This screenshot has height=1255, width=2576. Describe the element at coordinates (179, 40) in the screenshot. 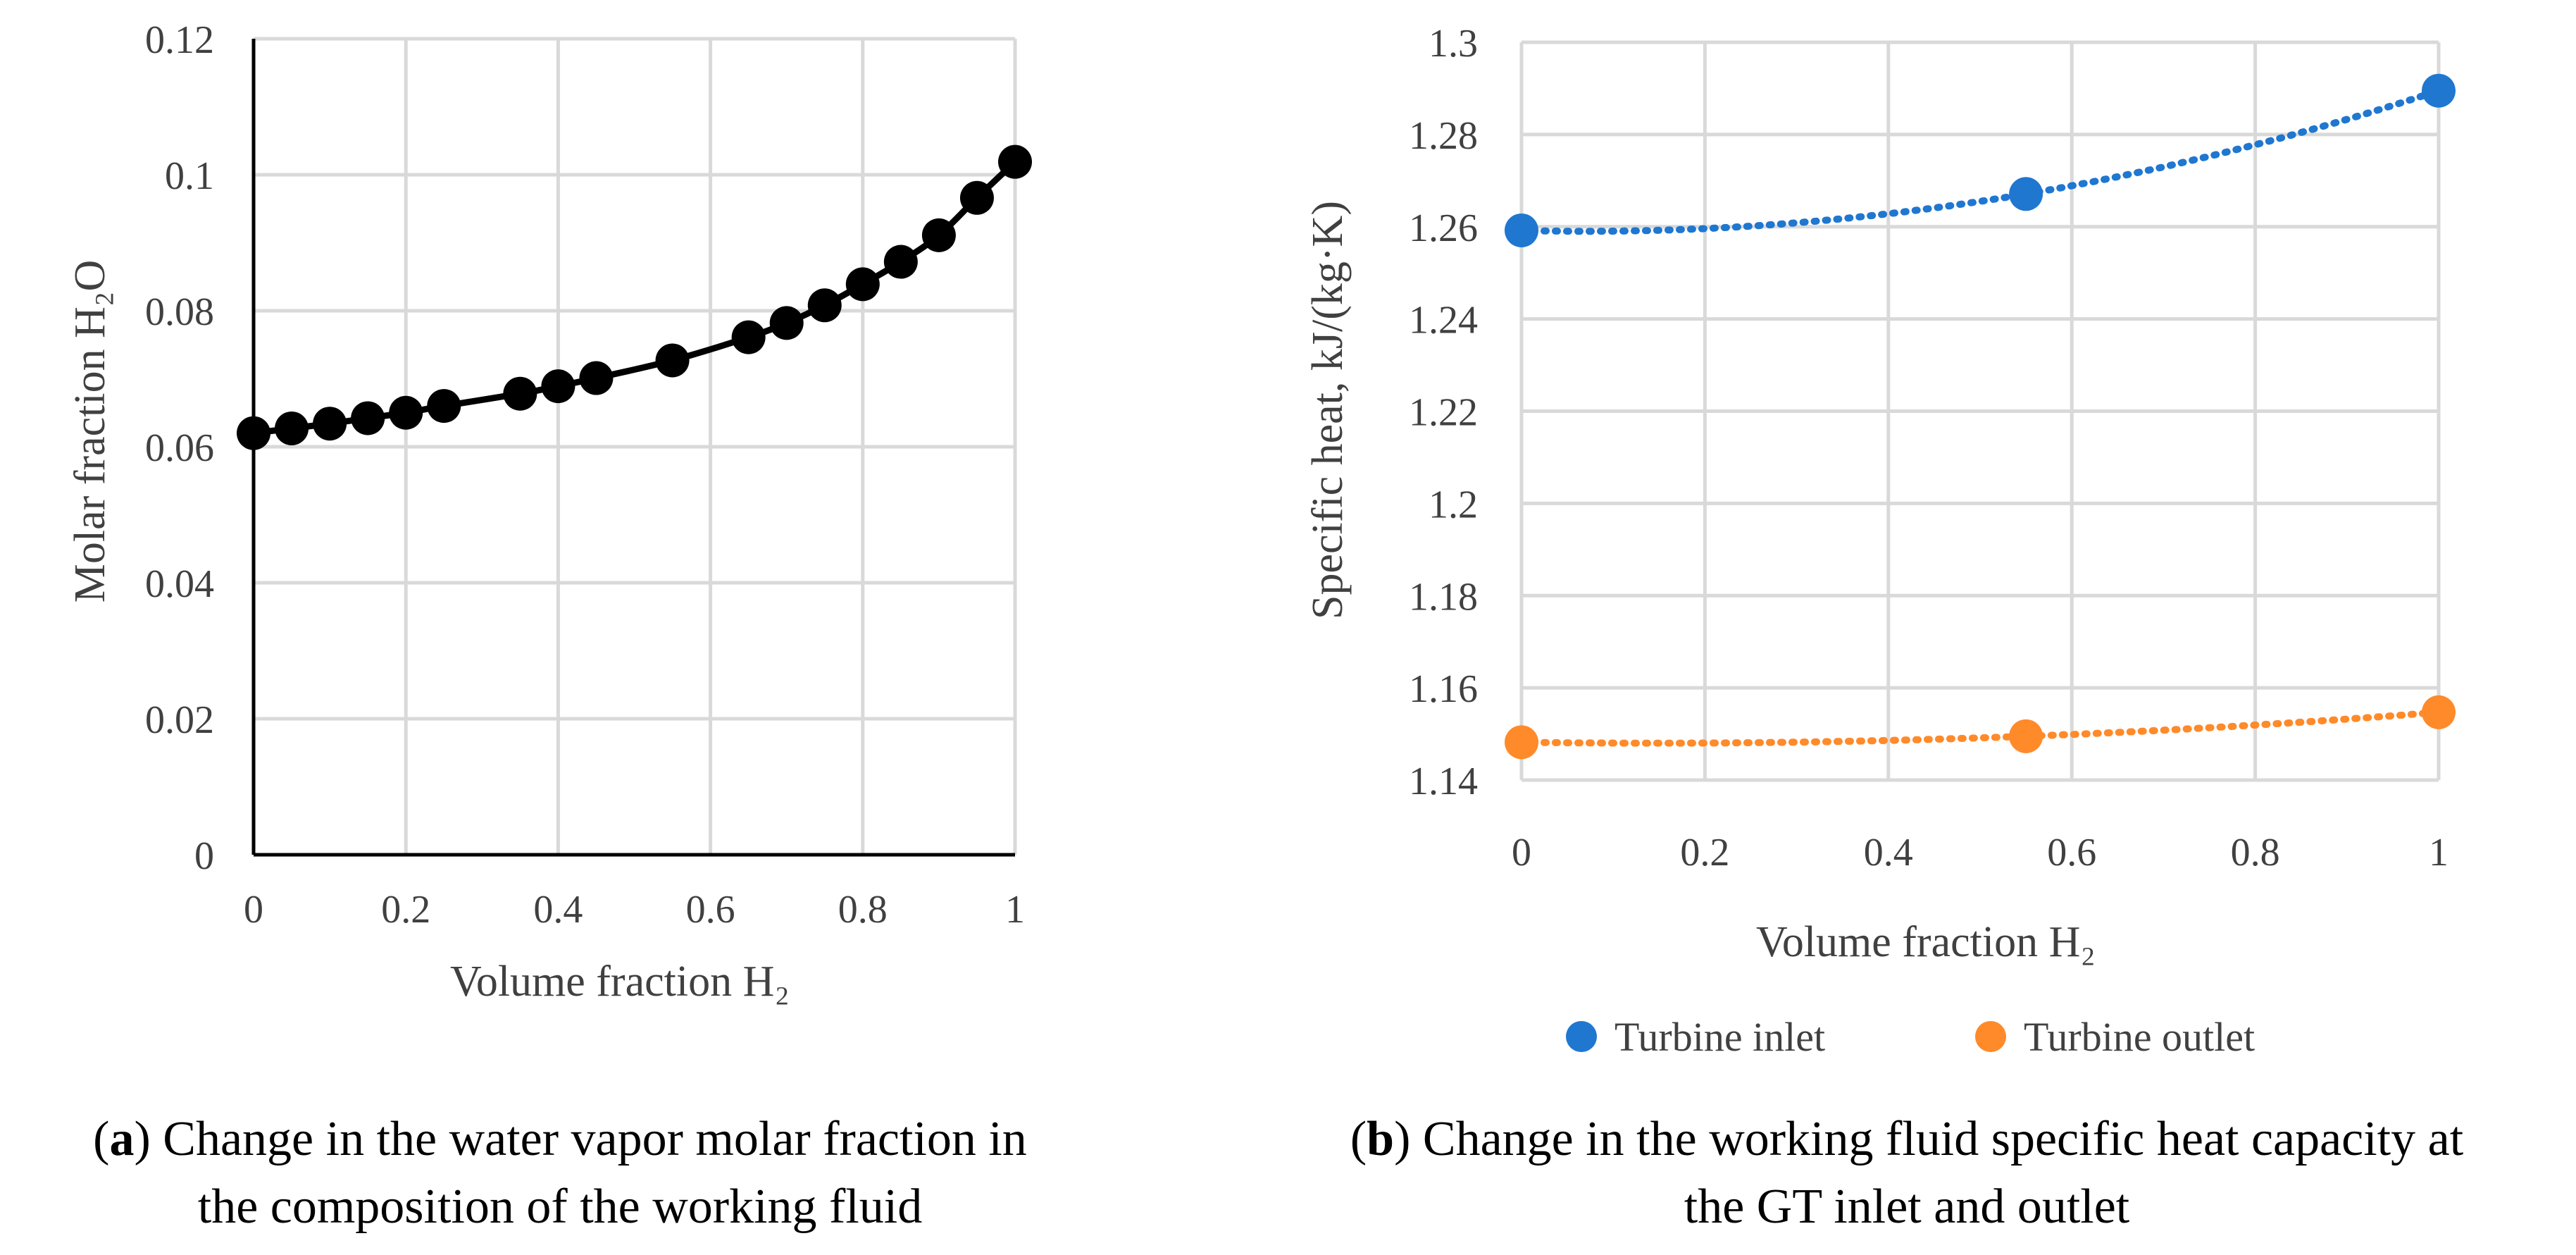

I see `chart-a-y-tick-label: 0.12` at that location.